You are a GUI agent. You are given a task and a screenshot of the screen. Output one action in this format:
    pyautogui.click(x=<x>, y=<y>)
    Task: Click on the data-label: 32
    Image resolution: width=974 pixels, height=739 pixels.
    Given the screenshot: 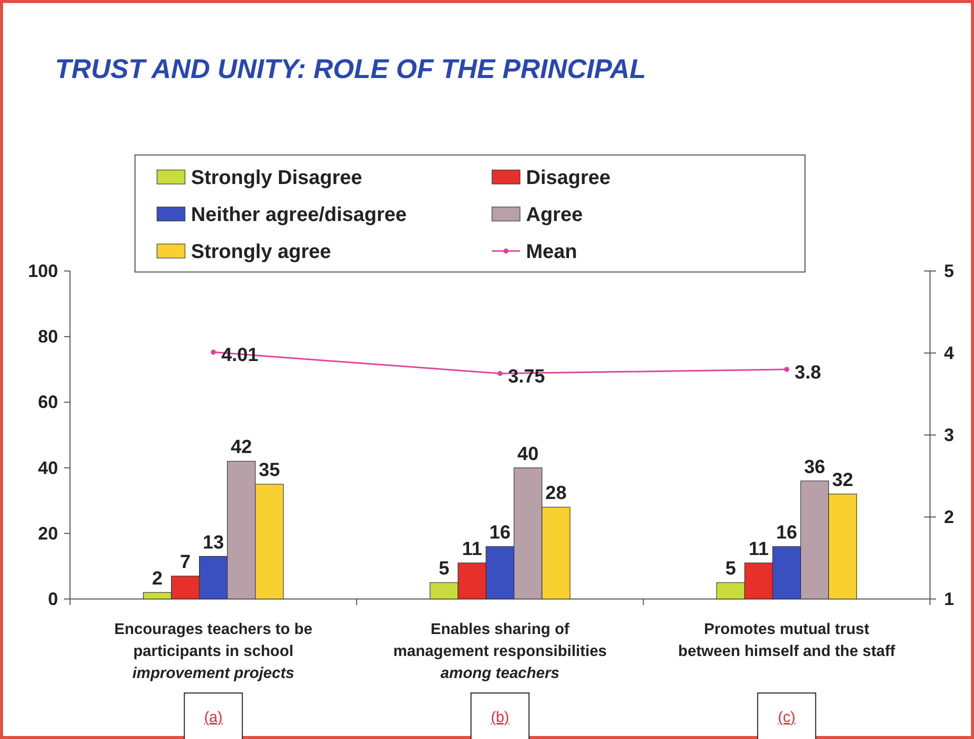 What is the action you would take?
    pyautogui.click(x=843, y=481)
    